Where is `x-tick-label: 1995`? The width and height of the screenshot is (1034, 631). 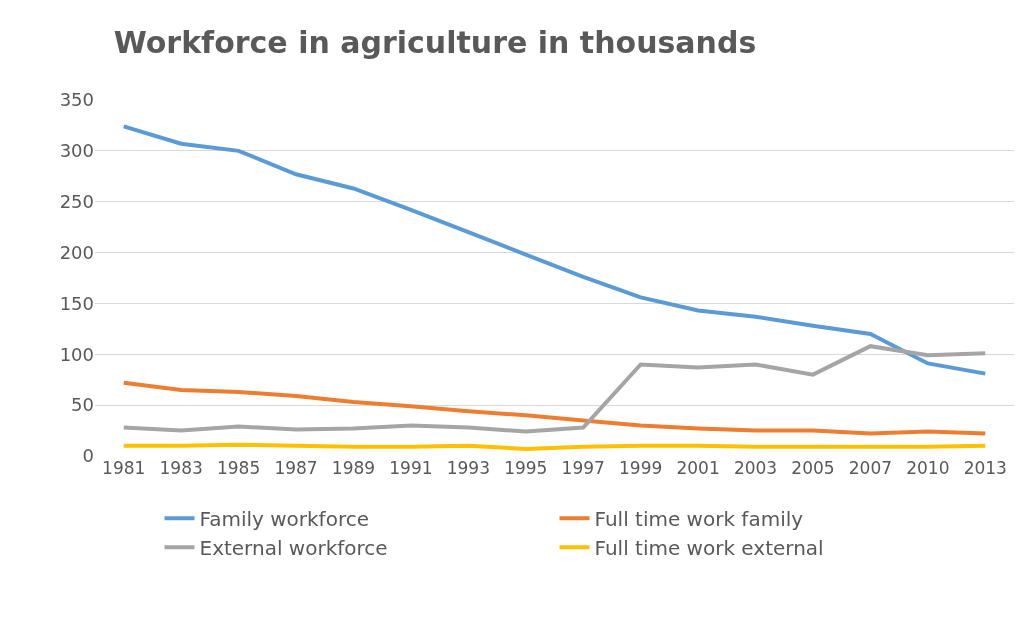
x-tick-label: 1995 is located at coordinates (526, 468).